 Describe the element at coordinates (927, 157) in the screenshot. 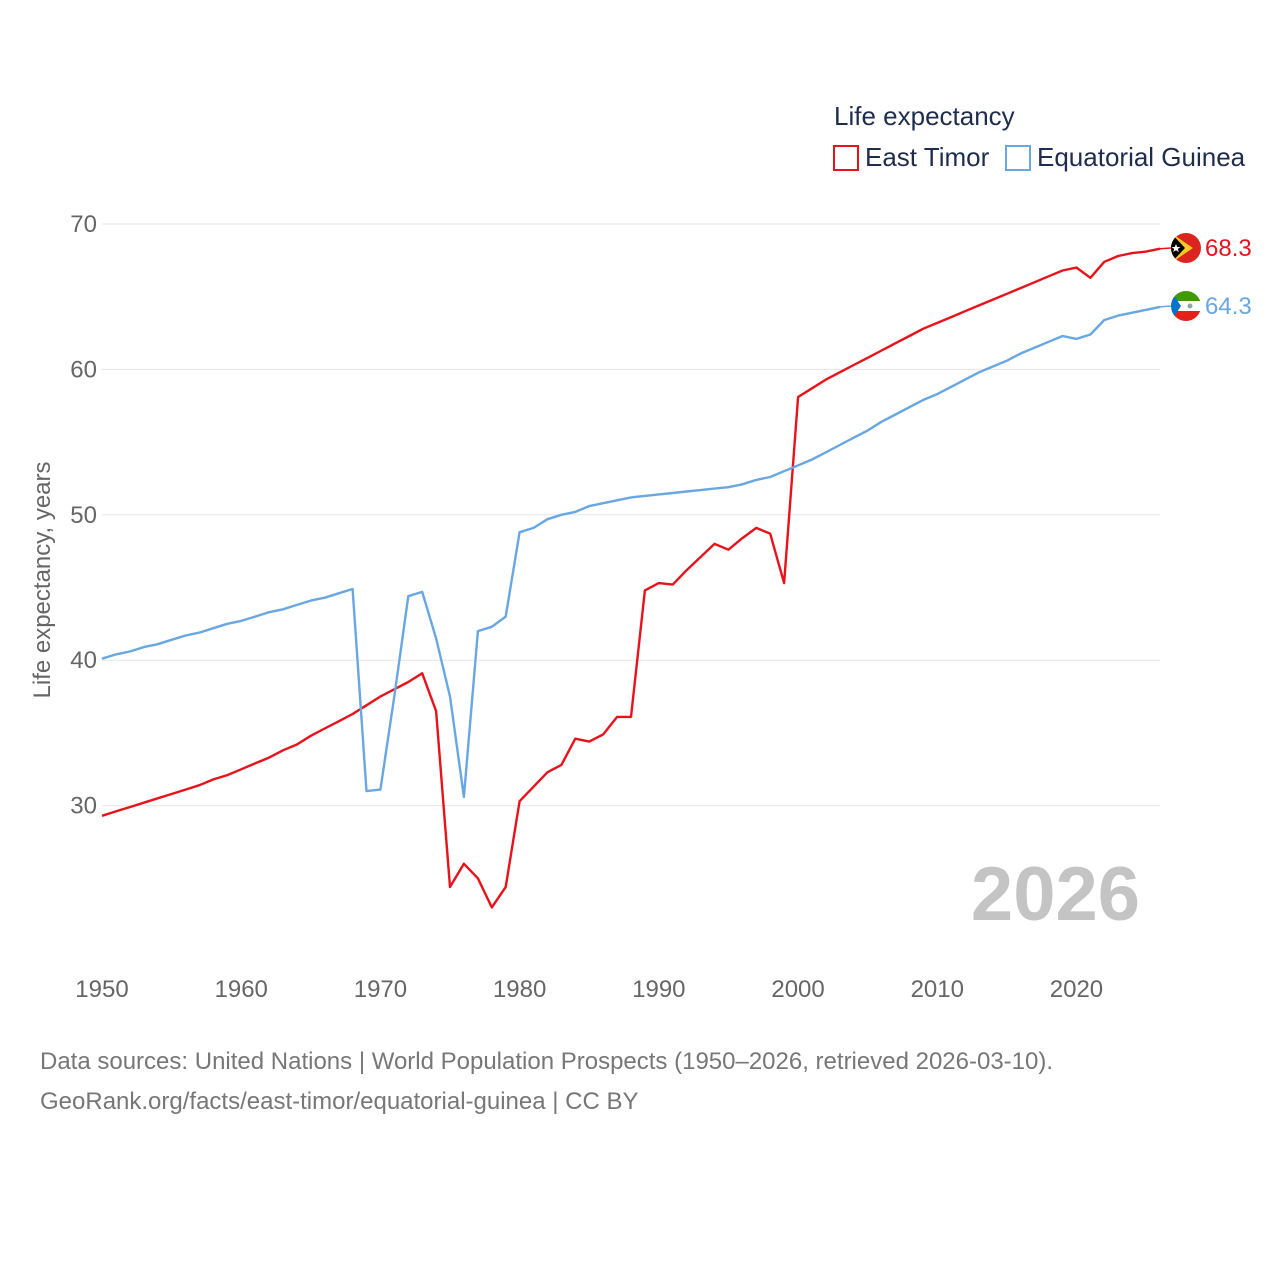

I see `legend-label-east-timor: East Timor` at that location.